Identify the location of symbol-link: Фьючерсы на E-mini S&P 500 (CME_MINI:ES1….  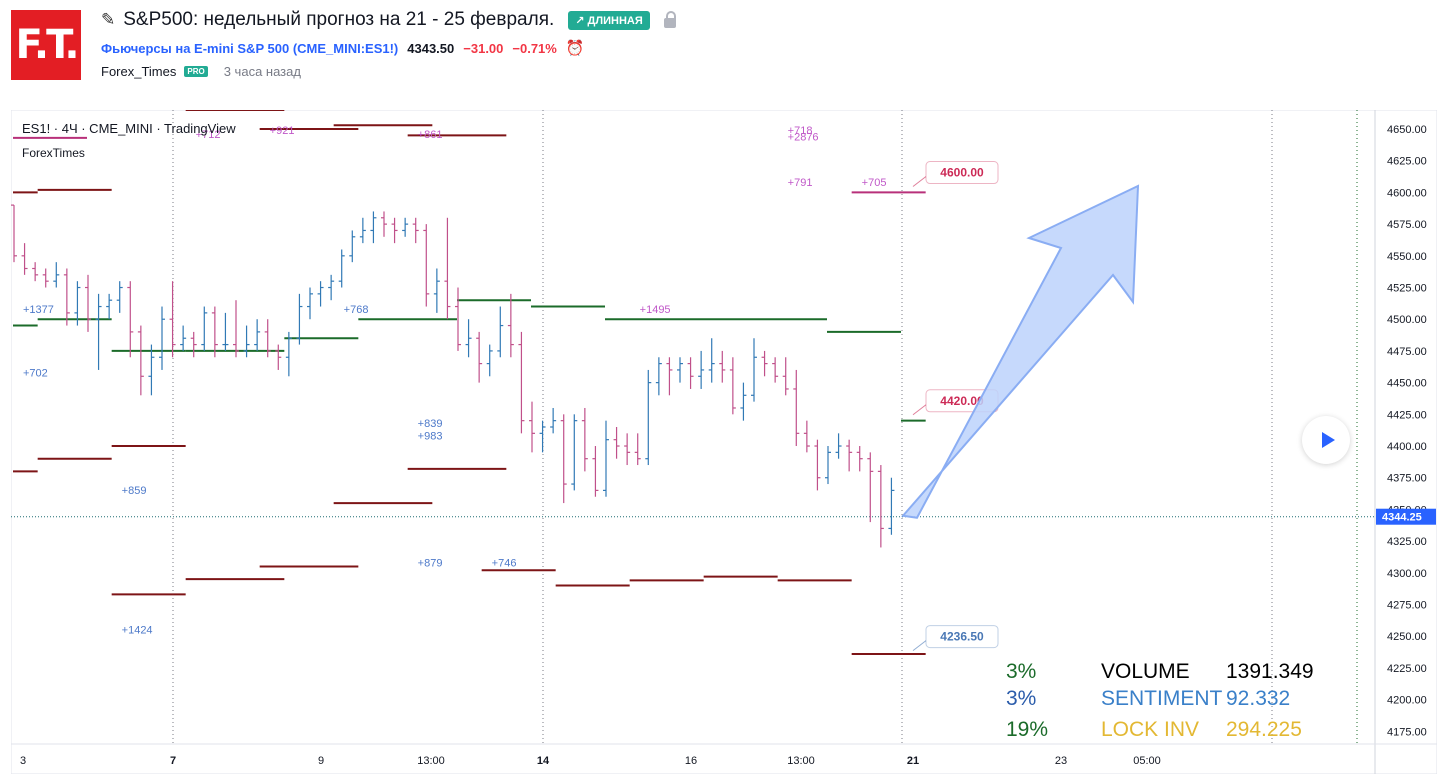
(249, 48).